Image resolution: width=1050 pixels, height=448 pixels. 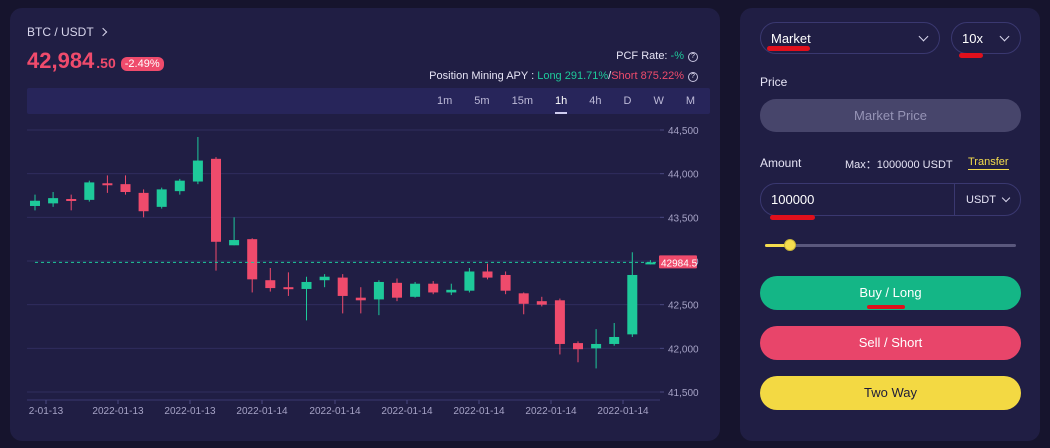 I want to click on pcf-label: PCF Rate:, so click(x=643, y=56).